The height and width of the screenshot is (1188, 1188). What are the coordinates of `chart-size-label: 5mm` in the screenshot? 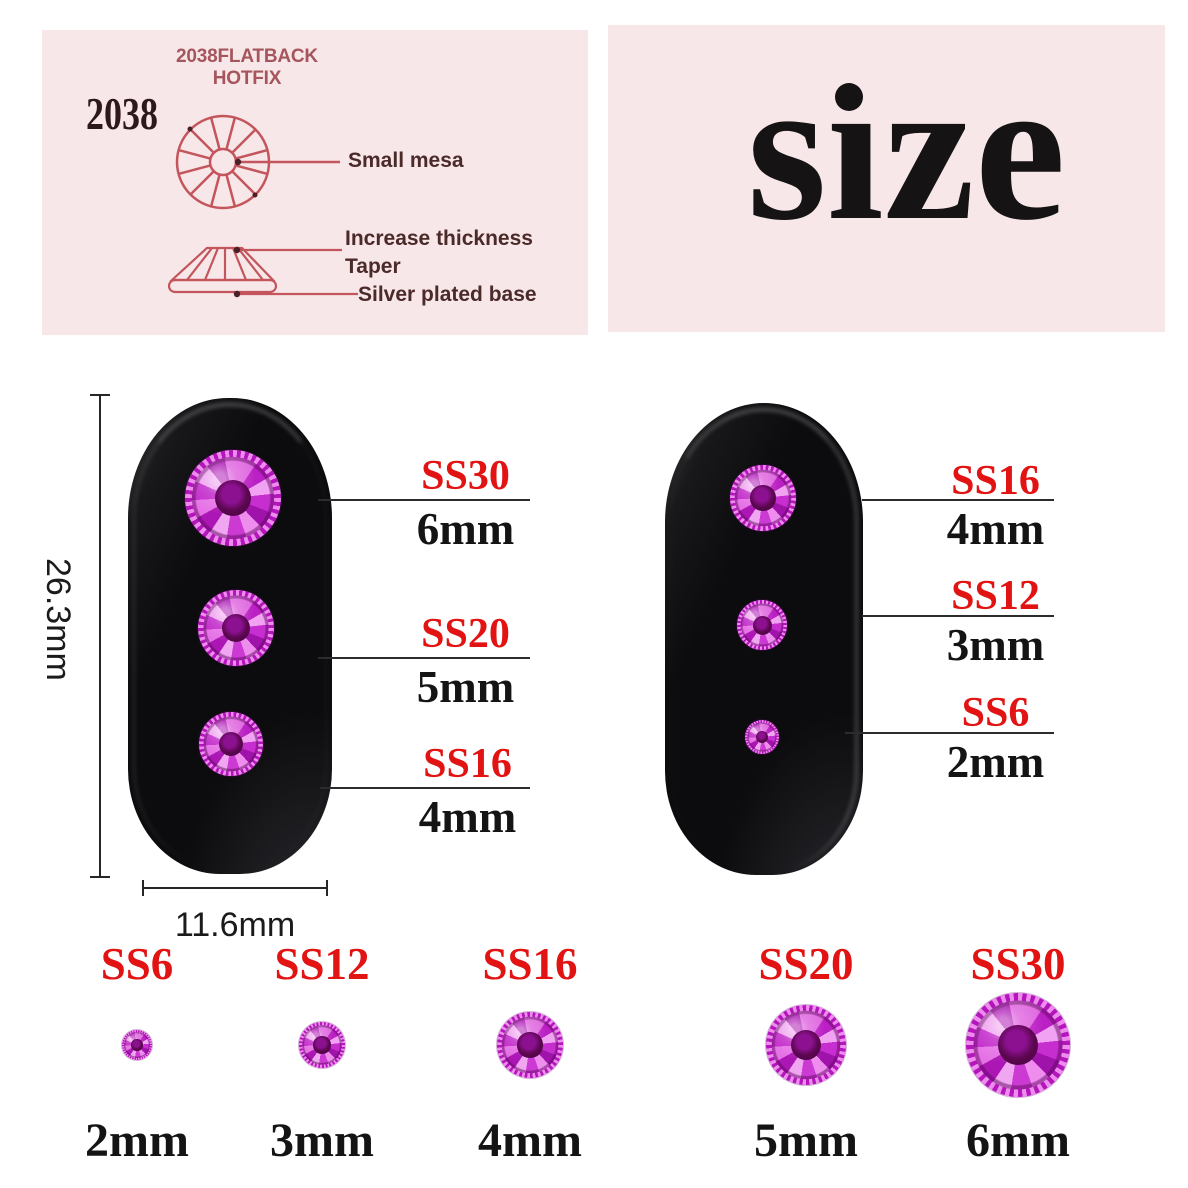 It's located at (806, 1140).